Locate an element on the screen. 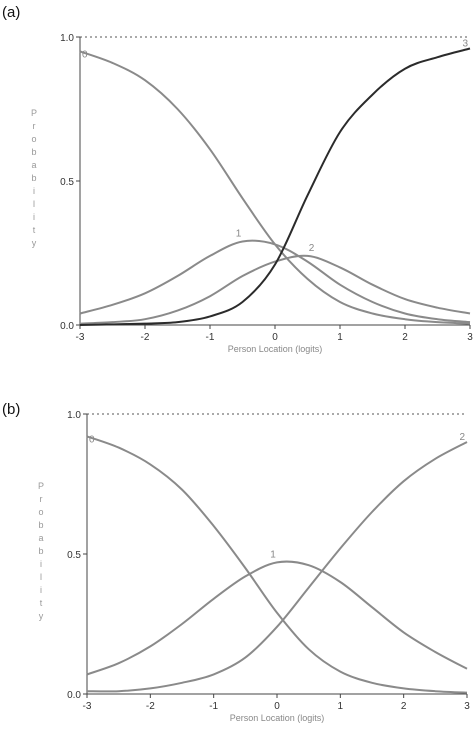 Image resolution: width=474 pixels, height=737 pixels. panel-label: (b) is located at coordinates (11, 409).